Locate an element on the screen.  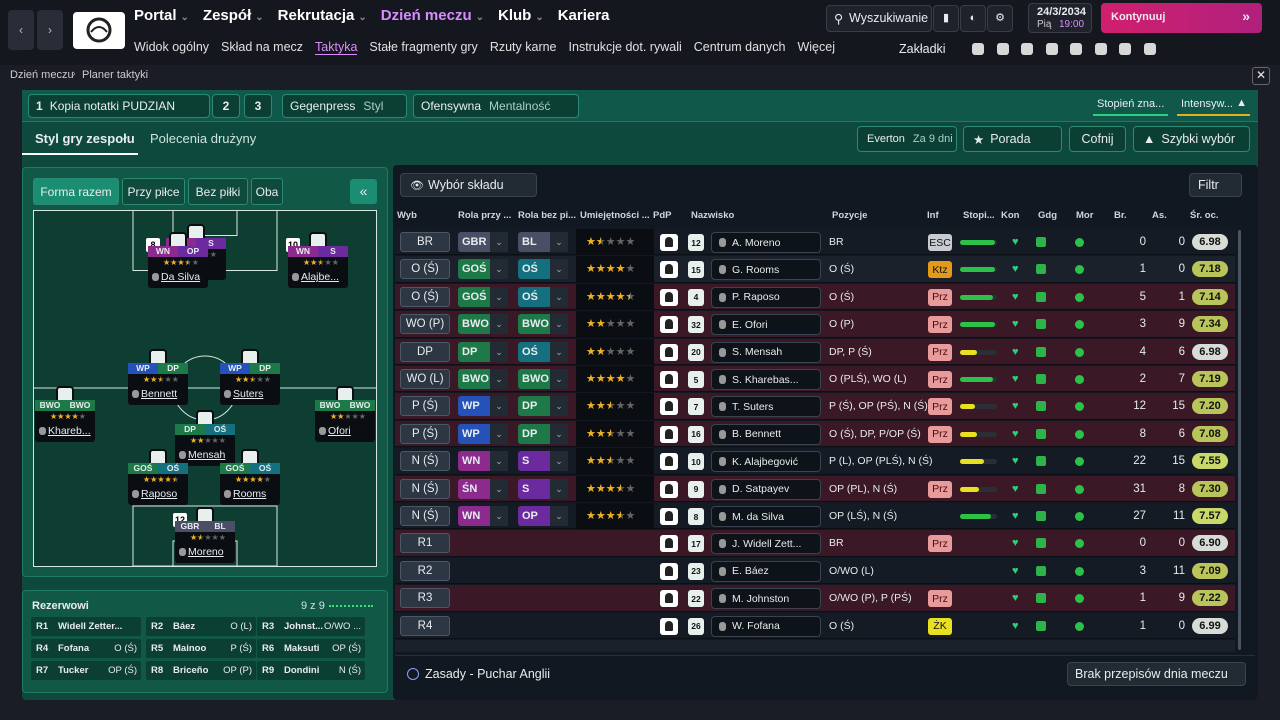
menu-item: Portal ⌄ is located at coordinates (161, 15).